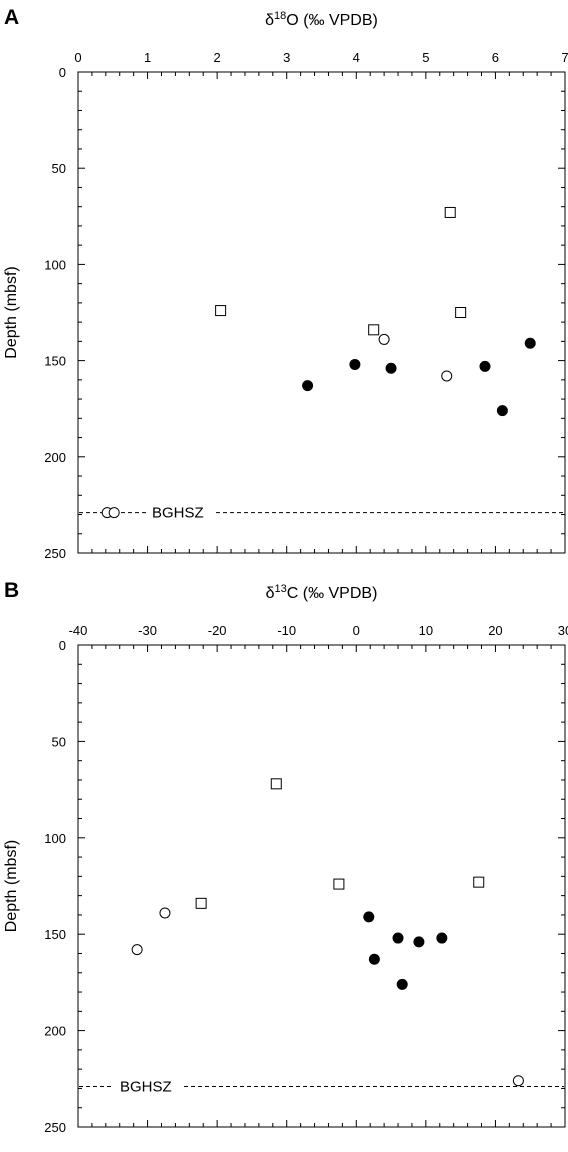  What do you see at coordinates (356, 57) in the screenshot?
I see `x-tick-label: 4` at bounding box center [356, 57].